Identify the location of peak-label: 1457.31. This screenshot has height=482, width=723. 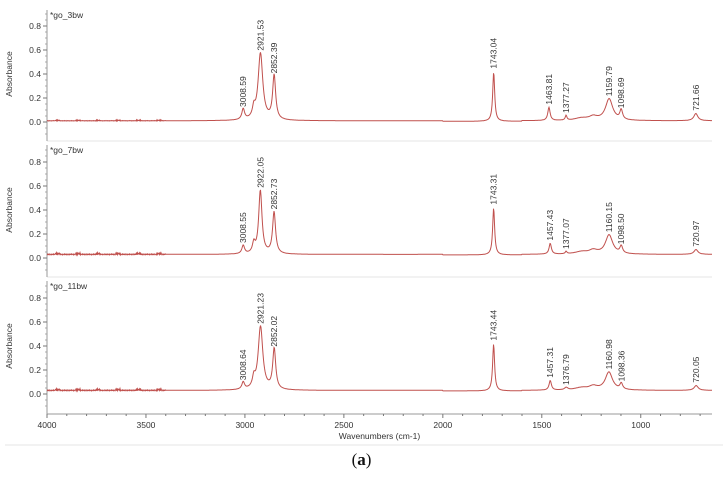
(550, 362).